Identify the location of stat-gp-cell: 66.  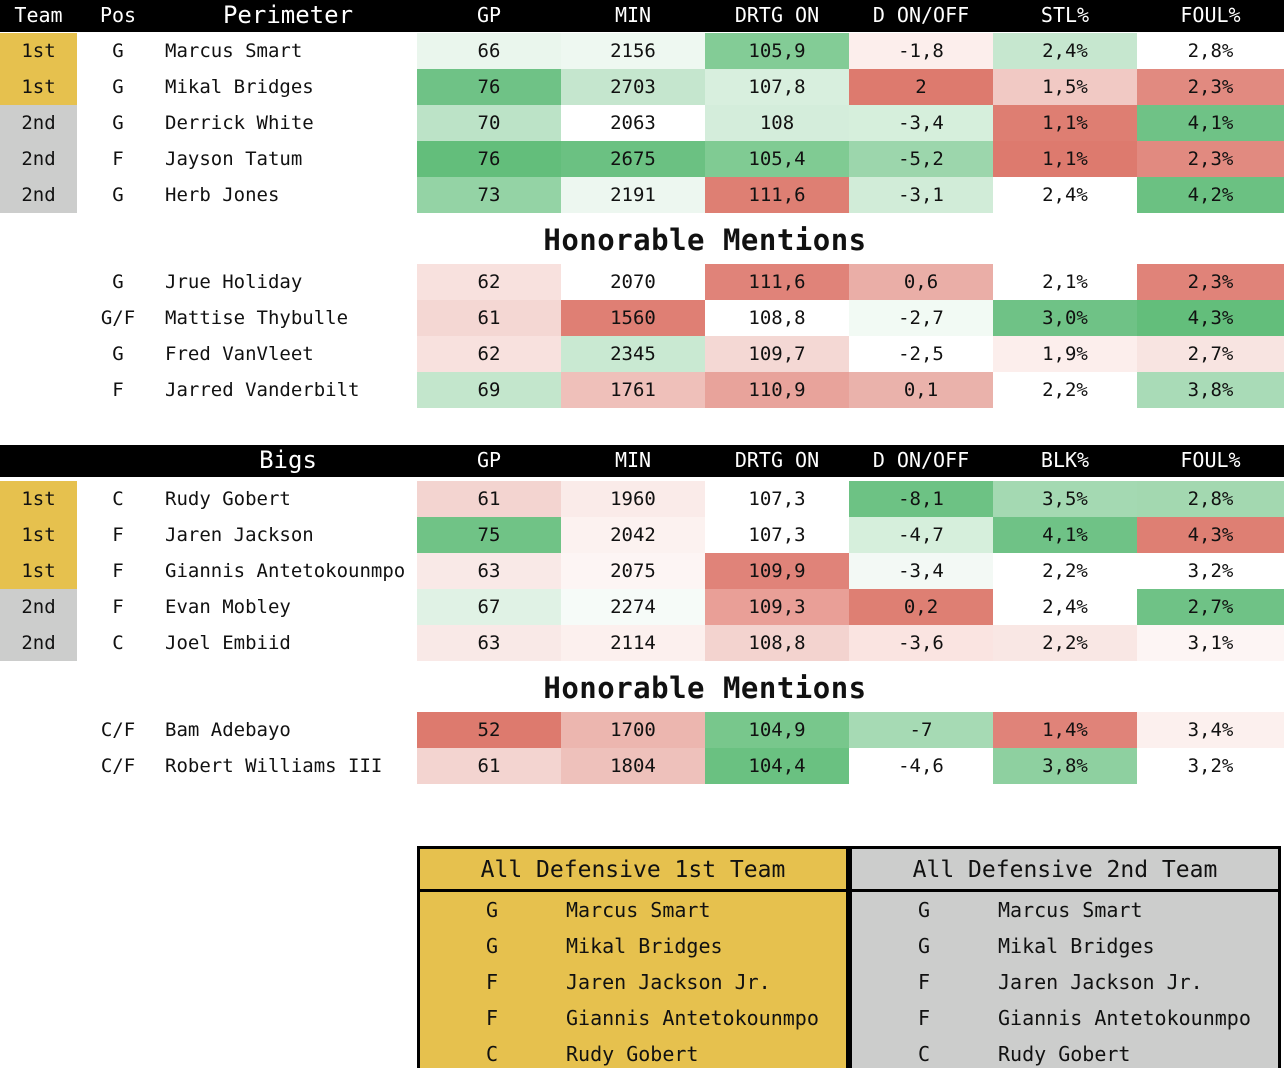
(489, 51).